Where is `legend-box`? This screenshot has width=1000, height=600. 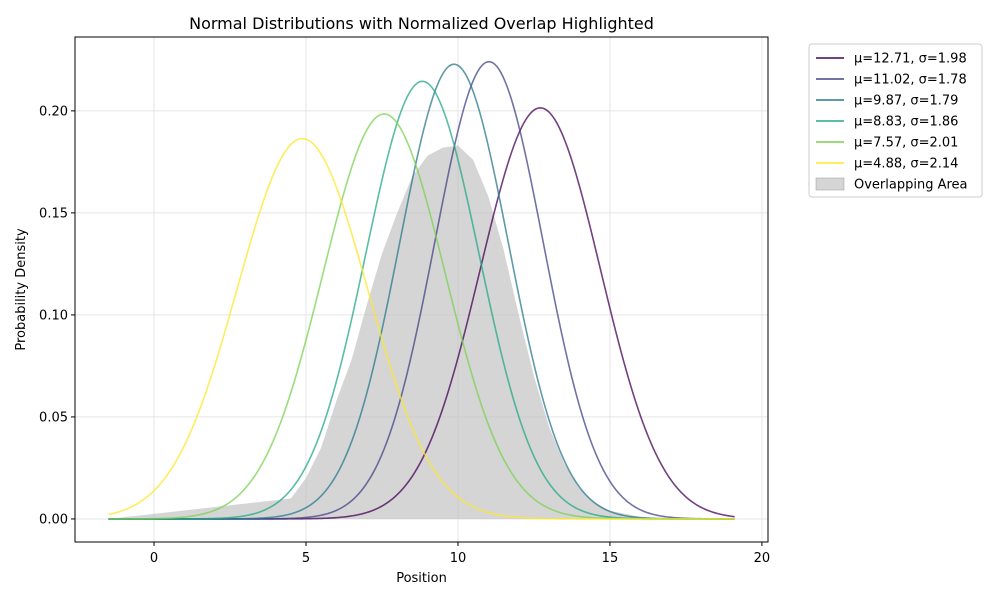 legend-box is located at coordinates (895, 120).